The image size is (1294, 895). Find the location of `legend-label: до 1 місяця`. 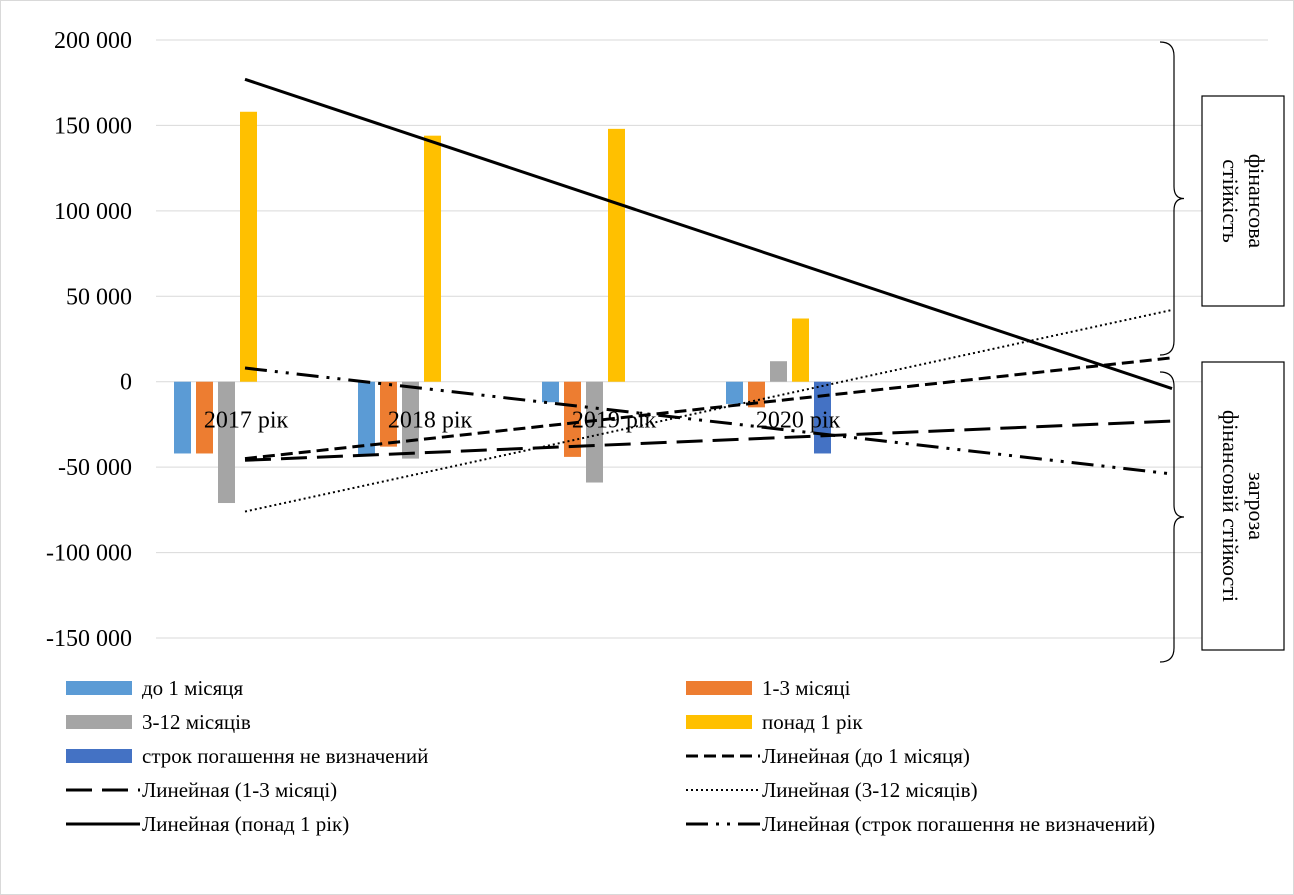

legend-label: до 1 місяця is located at coordinates (193, 688).